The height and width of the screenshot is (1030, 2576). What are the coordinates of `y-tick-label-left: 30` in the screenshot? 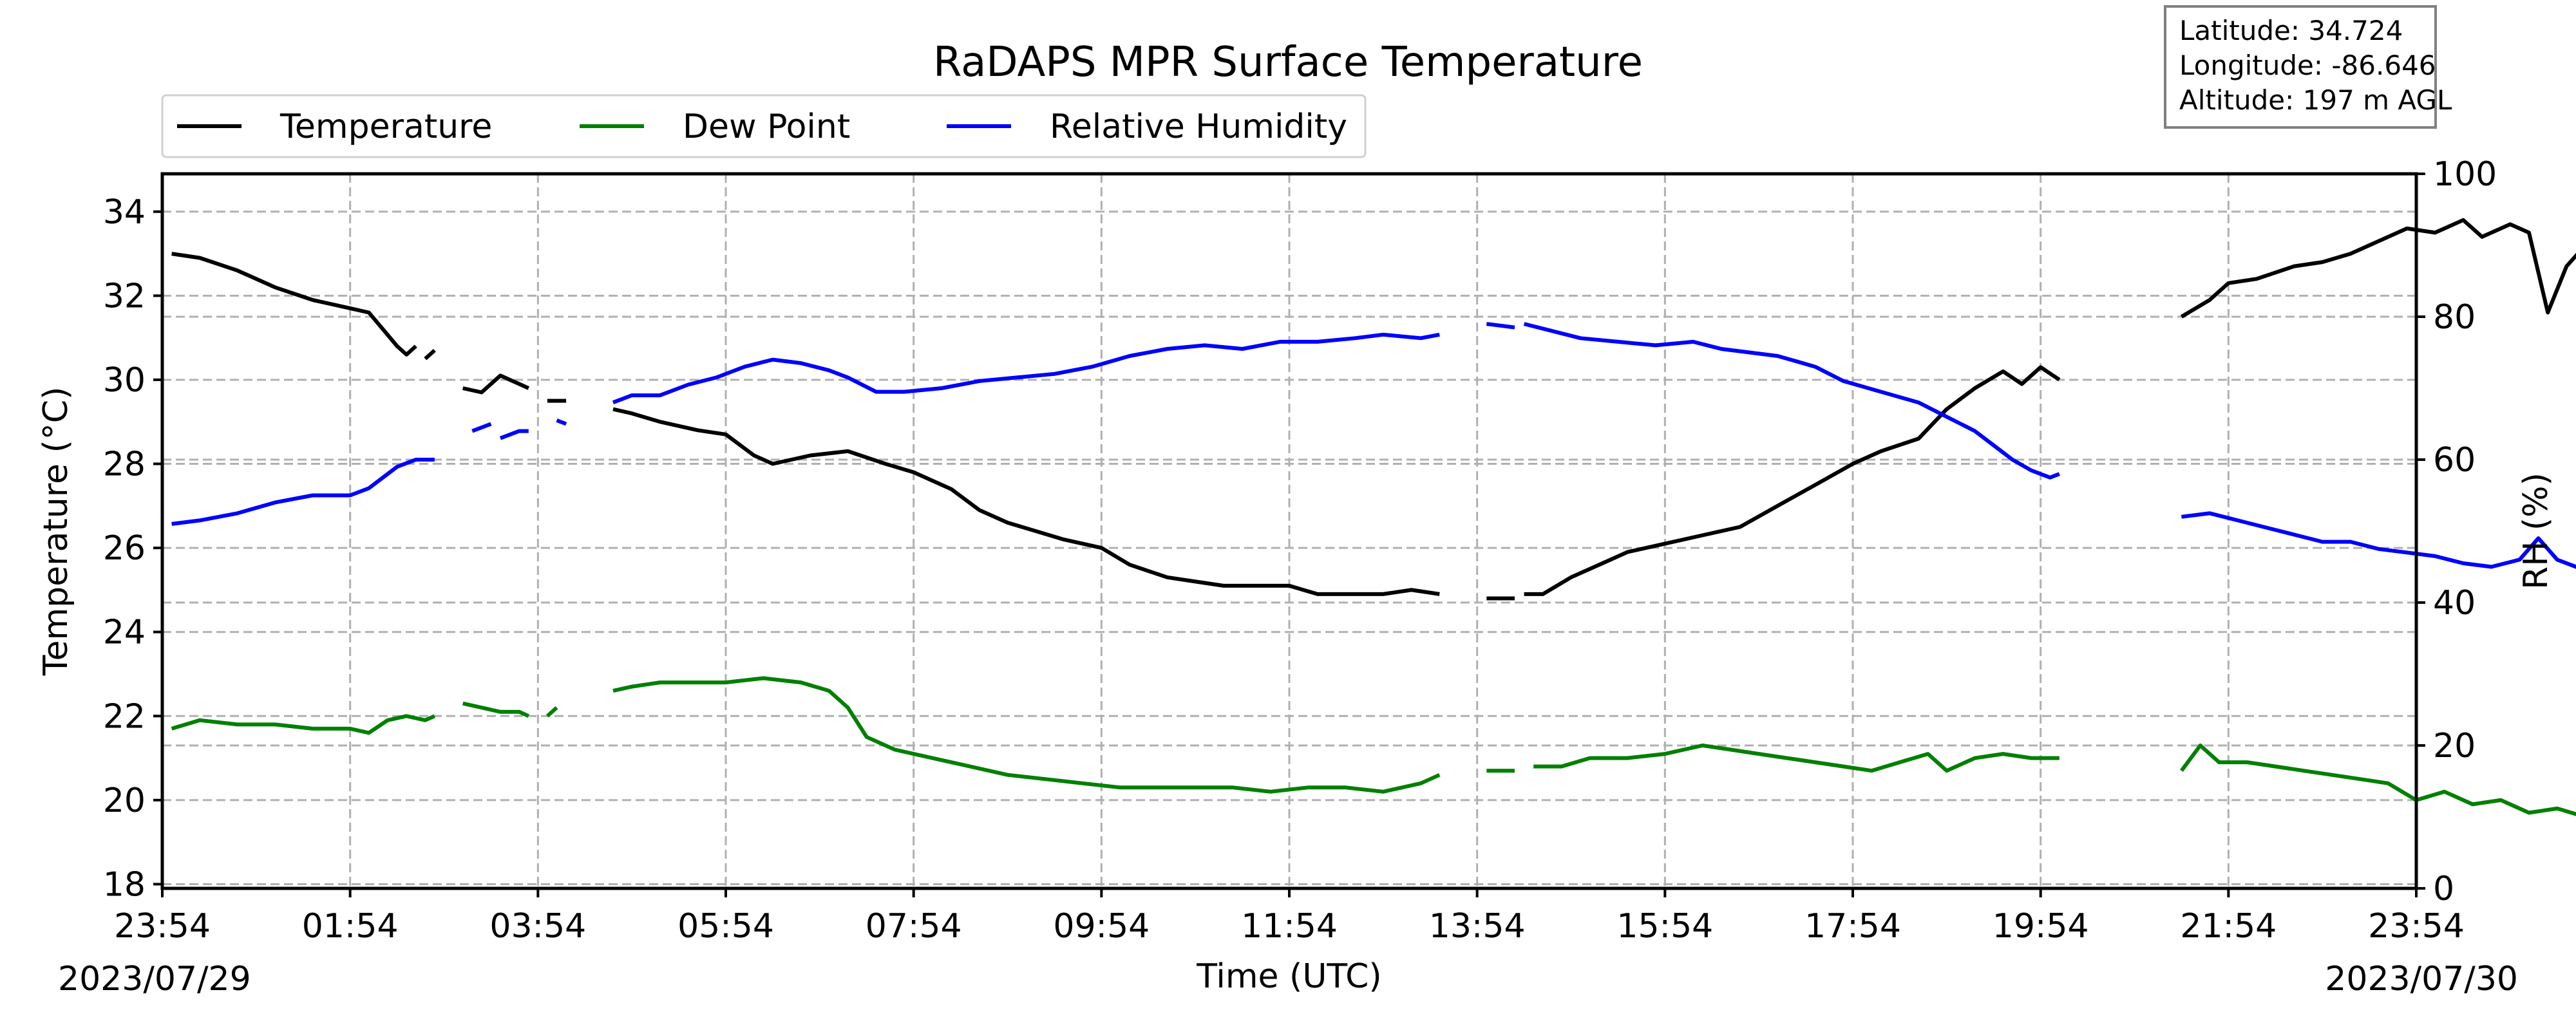 It's located at (124, 381).